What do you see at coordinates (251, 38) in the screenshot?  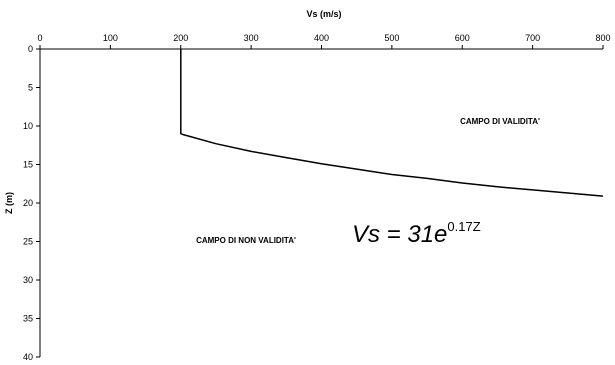 I see `x-tick-label: 300` at bounding box center [251, 38].